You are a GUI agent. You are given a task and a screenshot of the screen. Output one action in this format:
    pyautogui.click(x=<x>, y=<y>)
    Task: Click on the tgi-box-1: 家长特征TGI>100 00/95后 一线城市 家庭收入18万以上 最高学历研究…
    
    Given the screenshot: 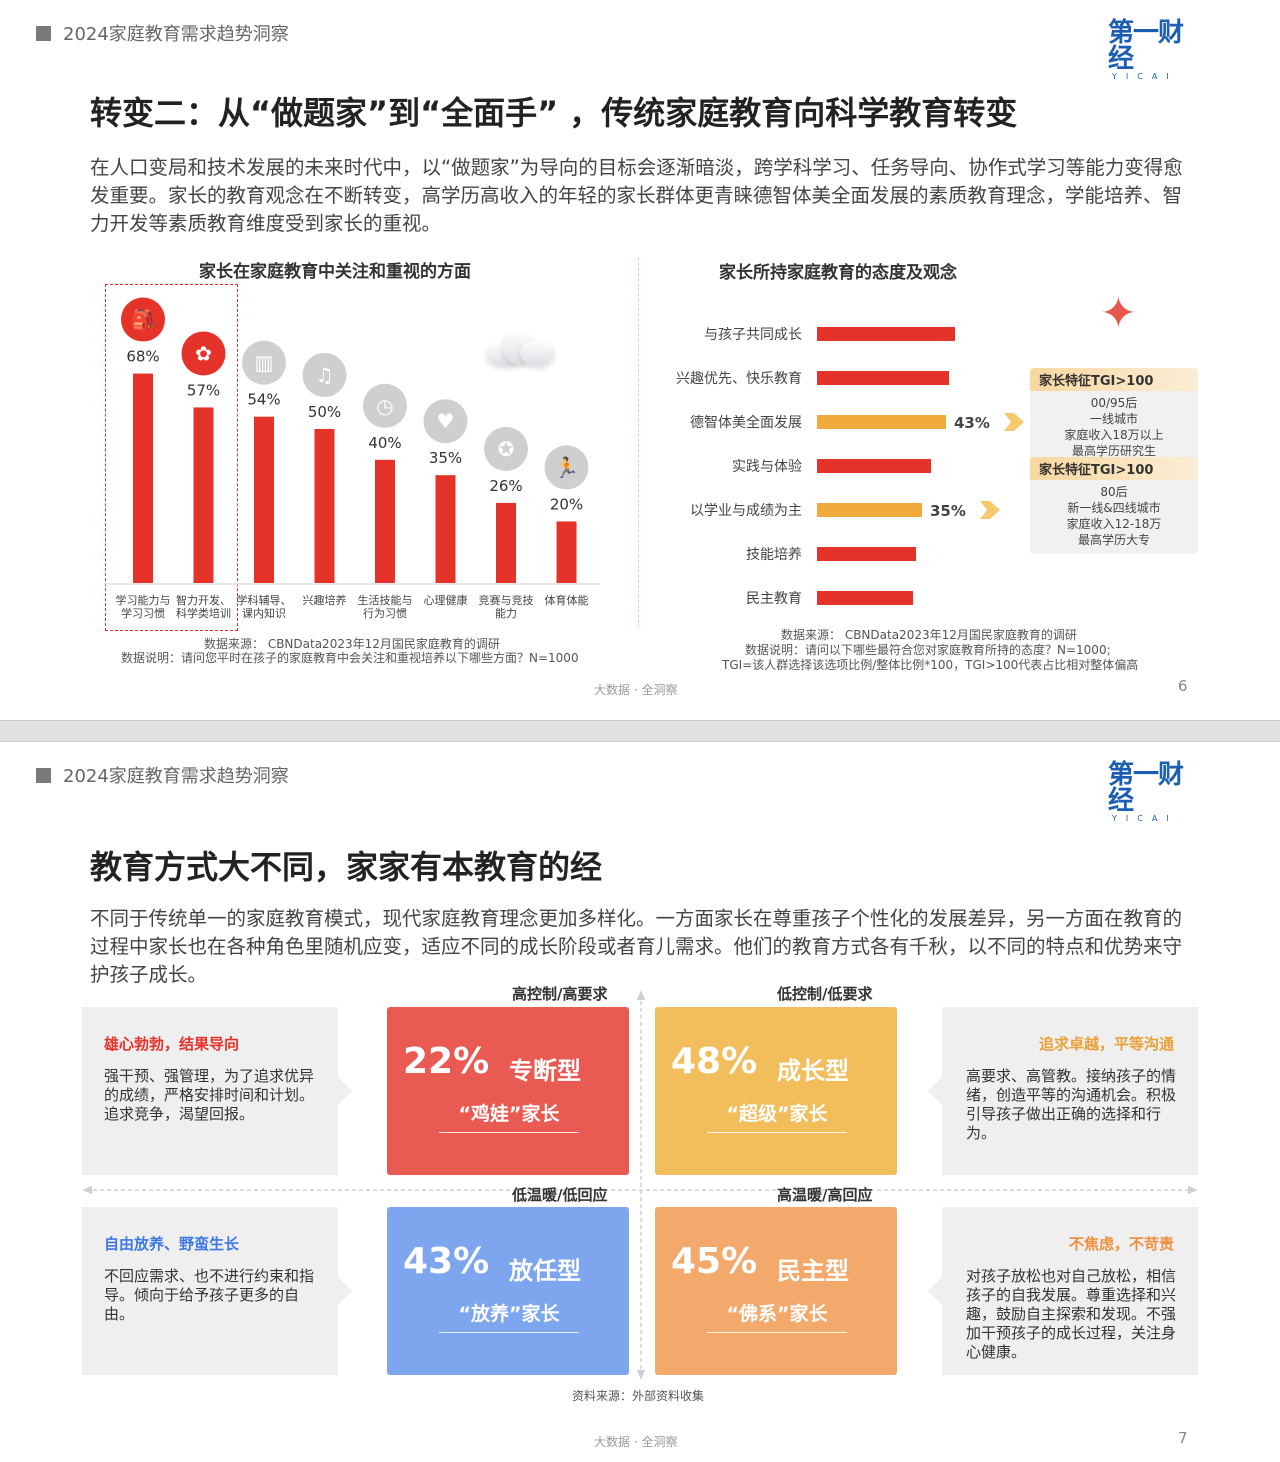 What is the action you would take?
    pyautogui.click(x=1114, y=416)
    